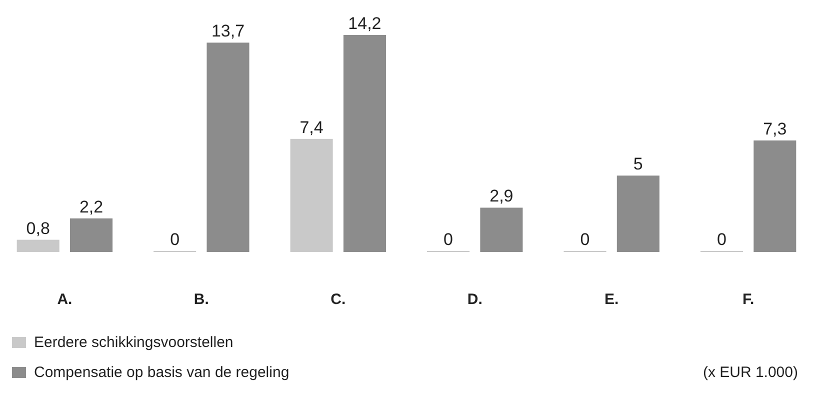  I want to click on x-tick-label: B., so click(201, 299).